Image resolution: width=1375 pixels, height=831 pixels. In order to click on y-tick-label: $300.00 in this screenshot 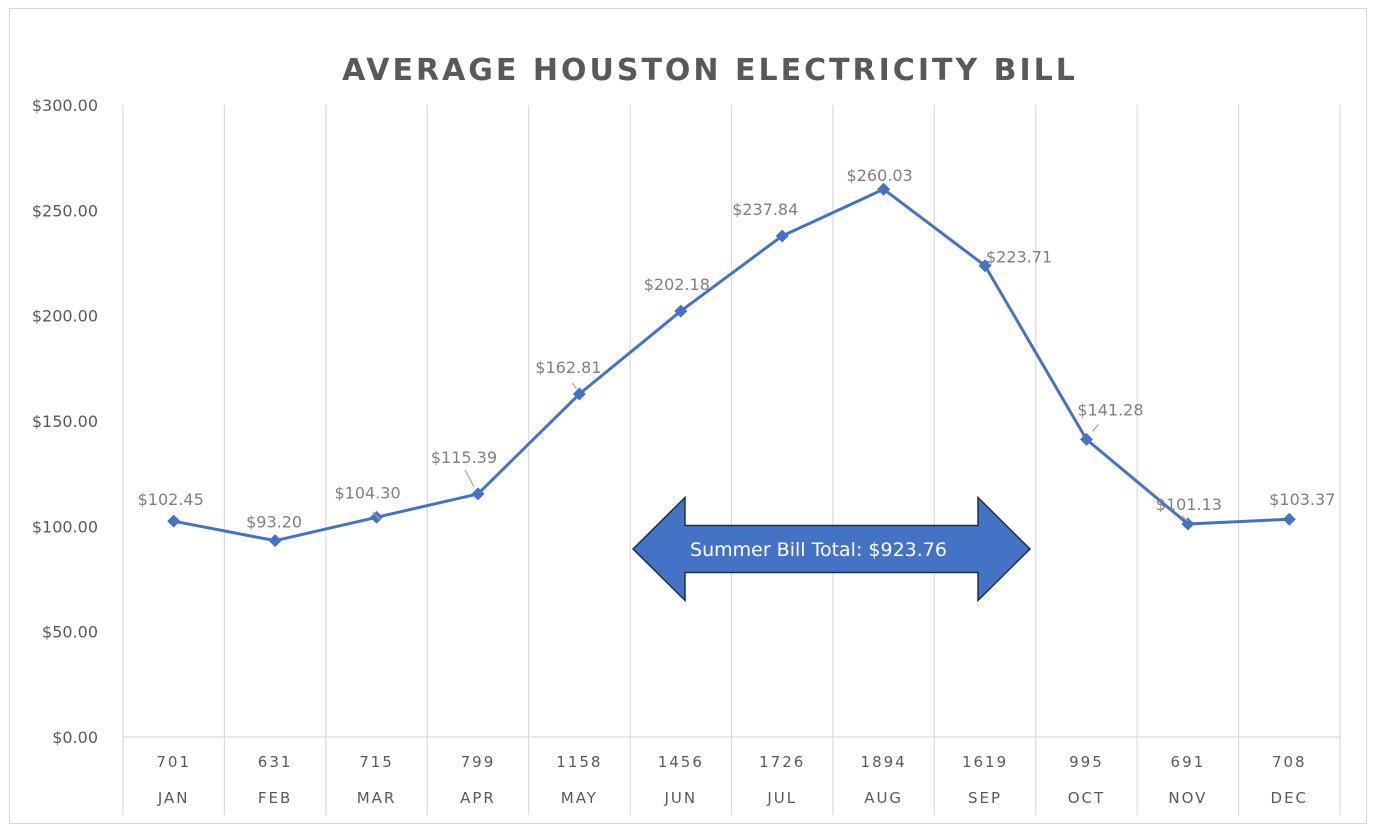, I will do `click(65, 105)`.